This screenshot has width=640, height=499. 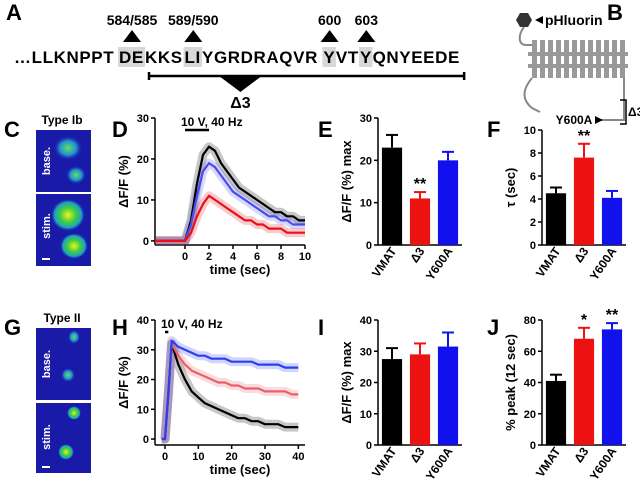 I want to click on x-tick-label: 2, so click(x=209, y=257).